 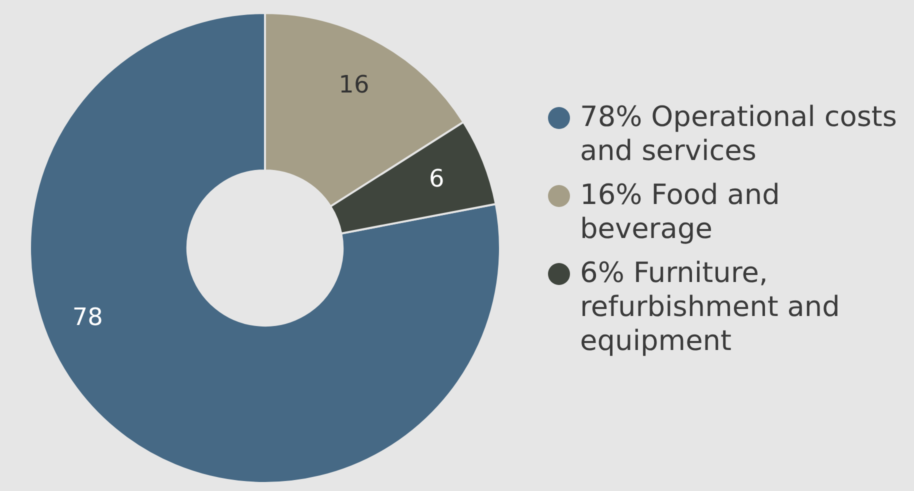 What do you see at coordinates (87, 316) in the screenshot?
I see `data-label: 78` at bounding box center [87, 316].